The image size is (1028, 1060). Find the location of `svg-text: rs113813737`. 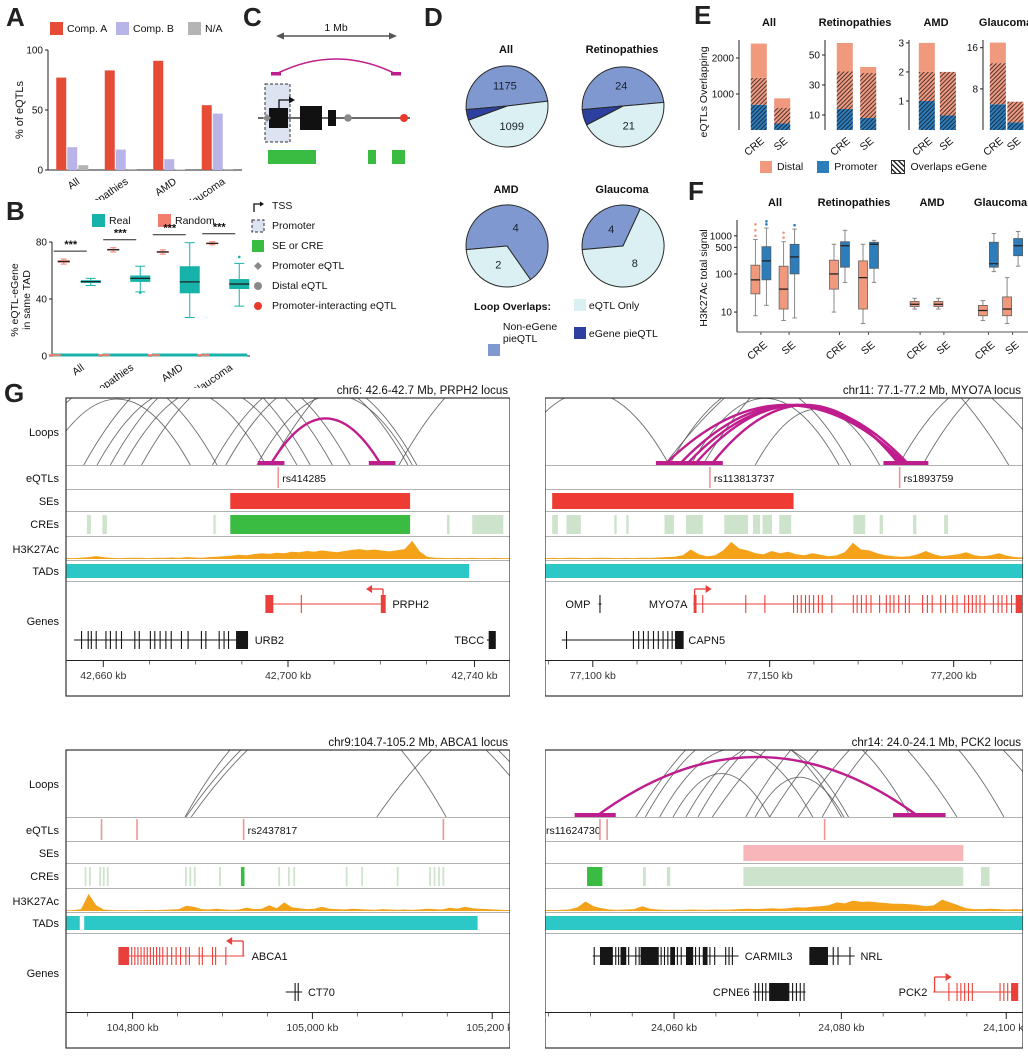

svg-text: rs113813737 is located at coordinates (744, 479).